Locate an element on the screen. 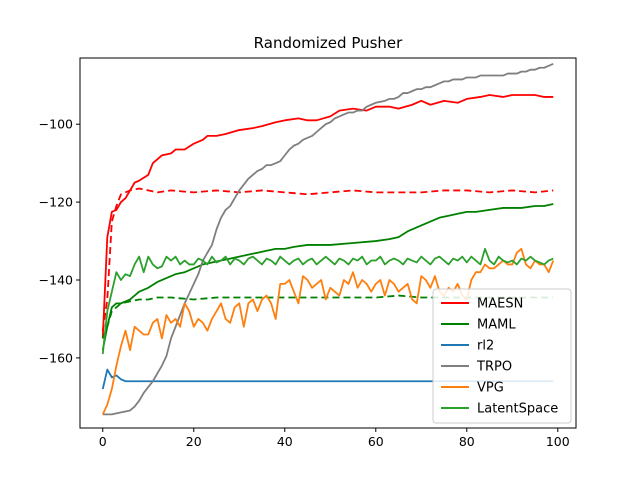 The width and height of the screenshot is (640, 480). legend-label-vpg: VPG is located at coordinates (490, 388).